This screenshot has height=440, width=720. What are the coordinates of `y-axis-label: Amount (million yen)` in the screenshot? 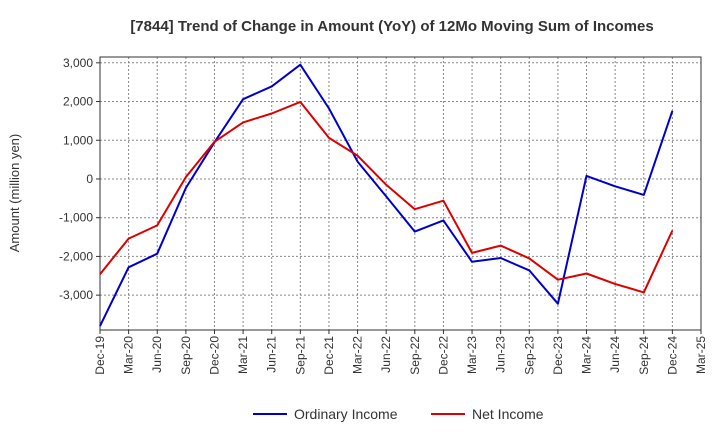 It's located at (14, 193).